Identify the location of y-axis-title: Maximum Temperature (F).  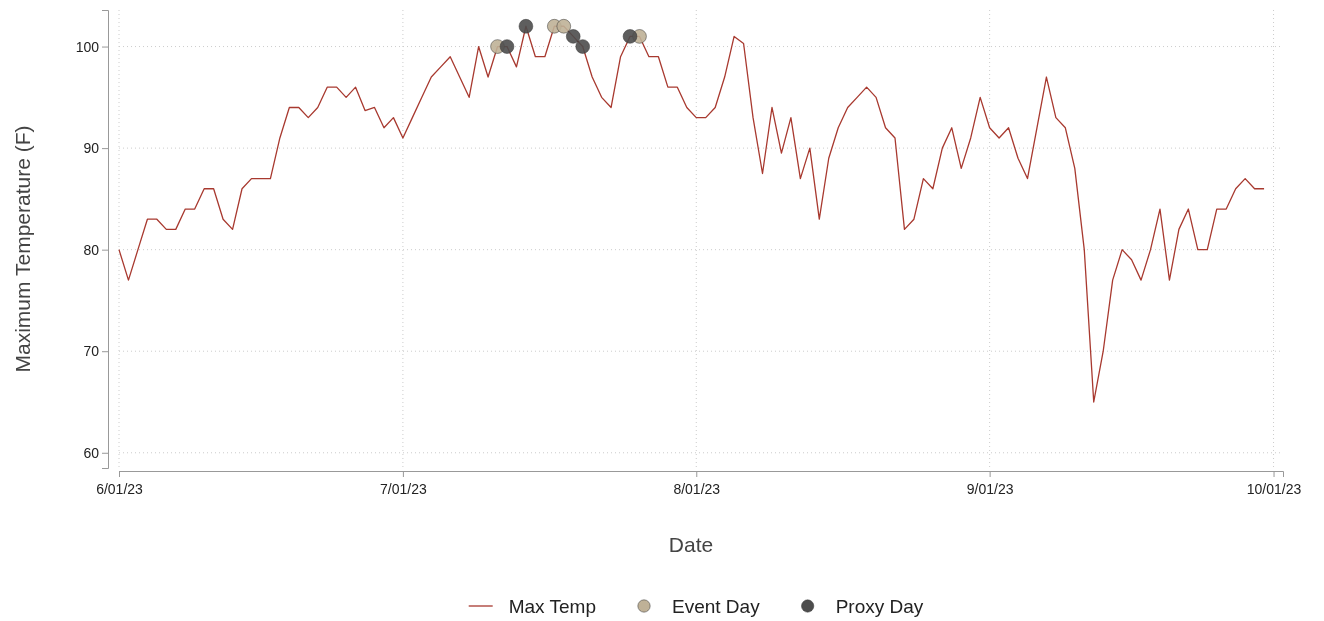
(22, 249).